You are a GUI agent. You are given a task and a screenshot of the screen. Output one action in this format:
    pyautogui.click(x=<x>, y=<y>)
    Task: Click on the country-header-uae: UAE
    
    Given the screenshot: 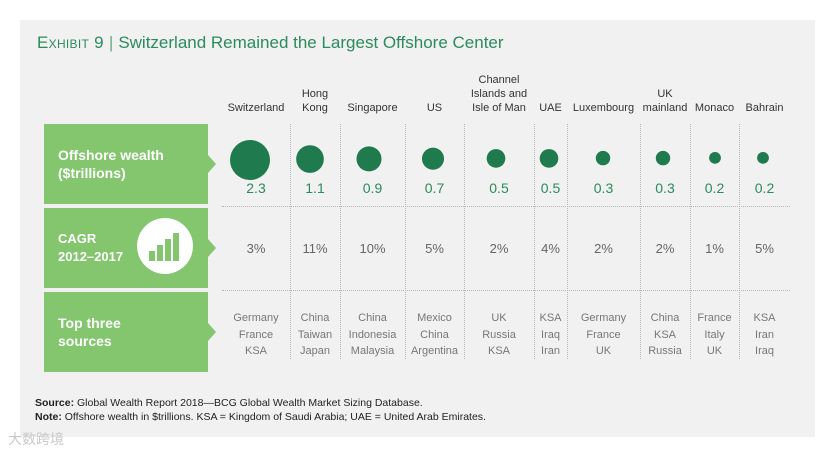 What is the action you would take?
    pyautogui.click(x=550, y=108)
    